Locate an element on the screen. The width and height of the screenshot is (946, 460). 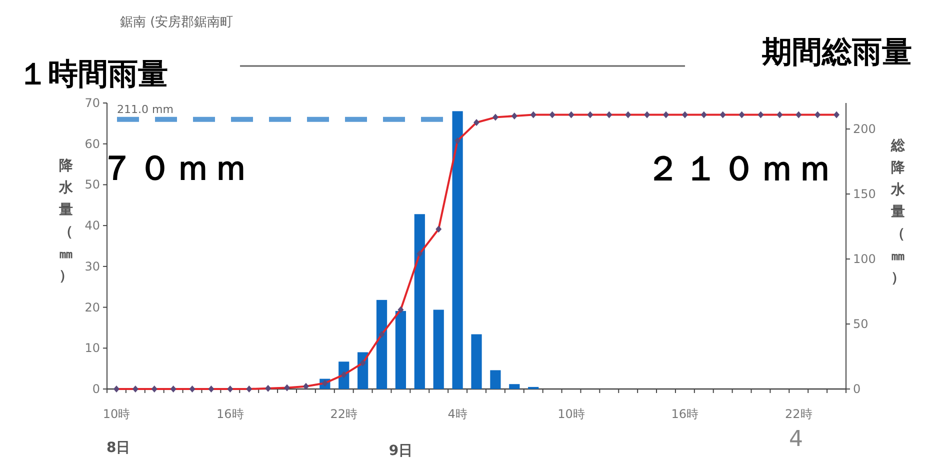
annotation: 211.0 mm is located at coordinates (145, 109).